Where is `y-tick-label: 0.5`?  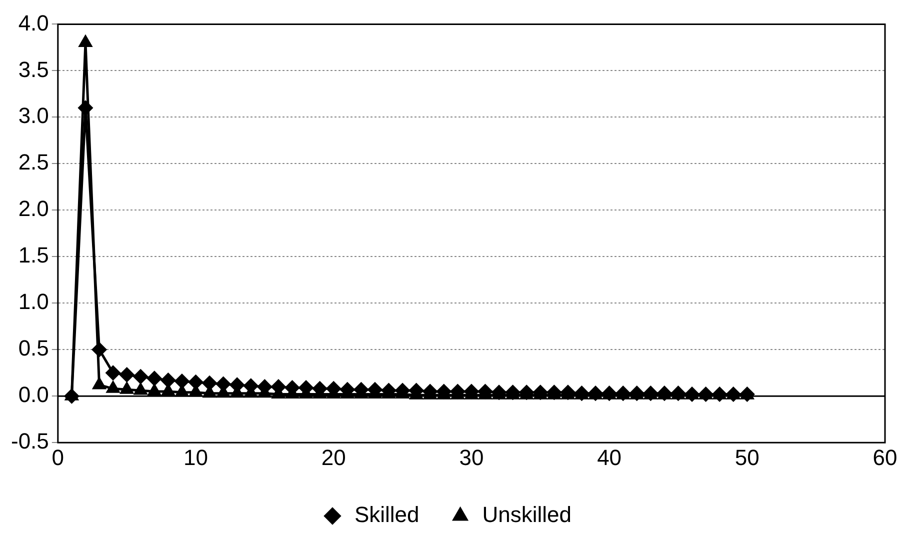
y-tick-label: 0.5 is located at coordinates (33, 348).